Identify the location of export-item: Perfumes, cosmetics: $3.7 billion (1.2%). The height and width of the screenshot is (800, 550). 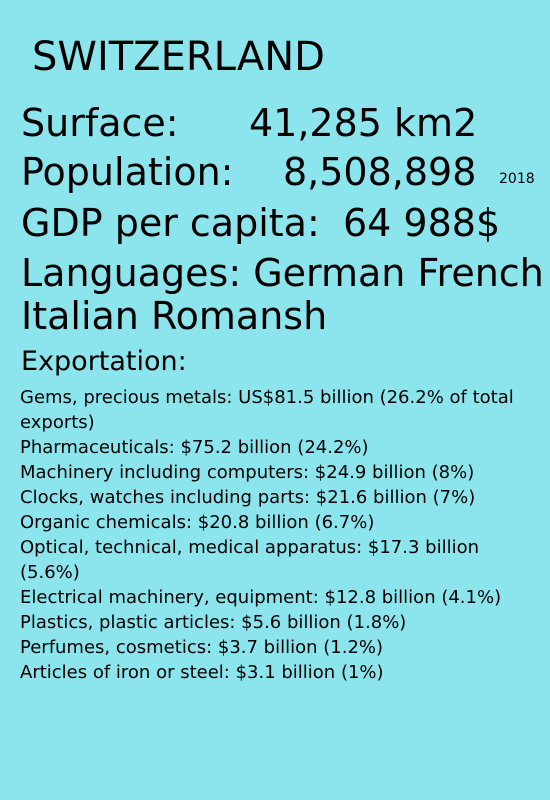
(202, 647).